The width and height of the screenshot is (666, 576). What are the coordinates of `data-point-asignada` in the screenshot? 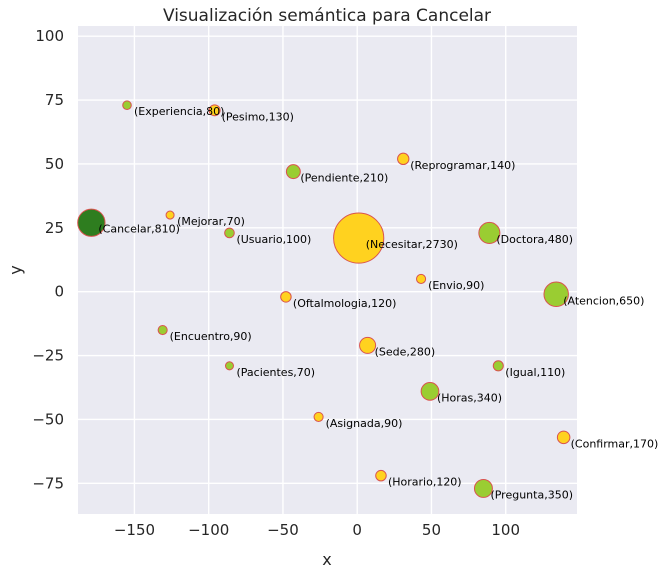 It's located at (318, 416).